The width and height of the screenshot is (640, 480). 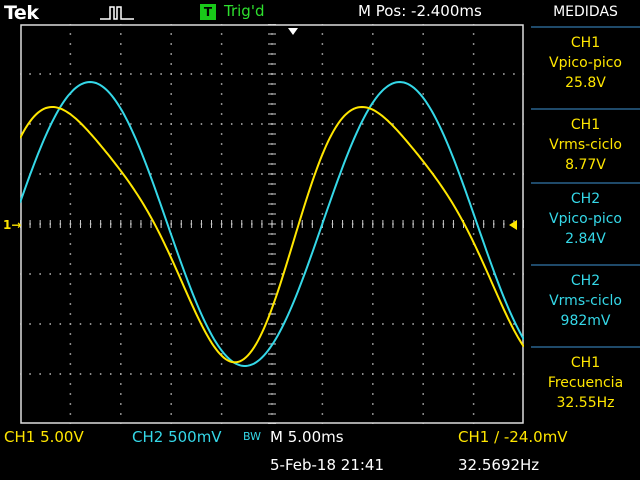 I want to click on ch2-vertical-scale: CH2 500mV, so click(x=177, y=437).